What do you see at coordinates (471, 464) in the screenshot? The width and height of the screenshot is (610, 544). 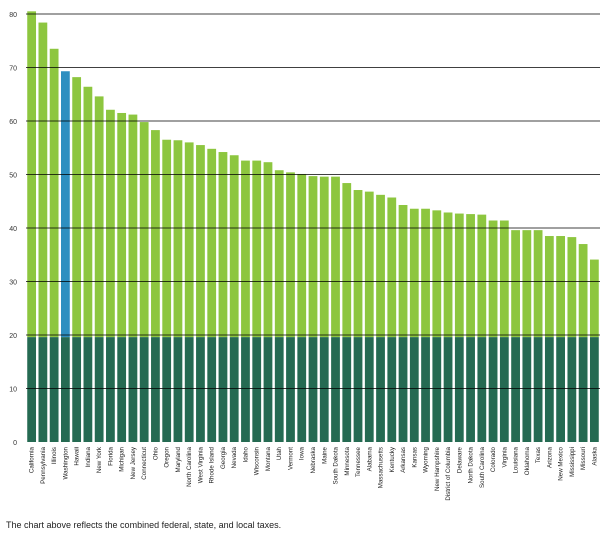 I see `x-tick-label: North Dakota` at bounding box center [471, 464].